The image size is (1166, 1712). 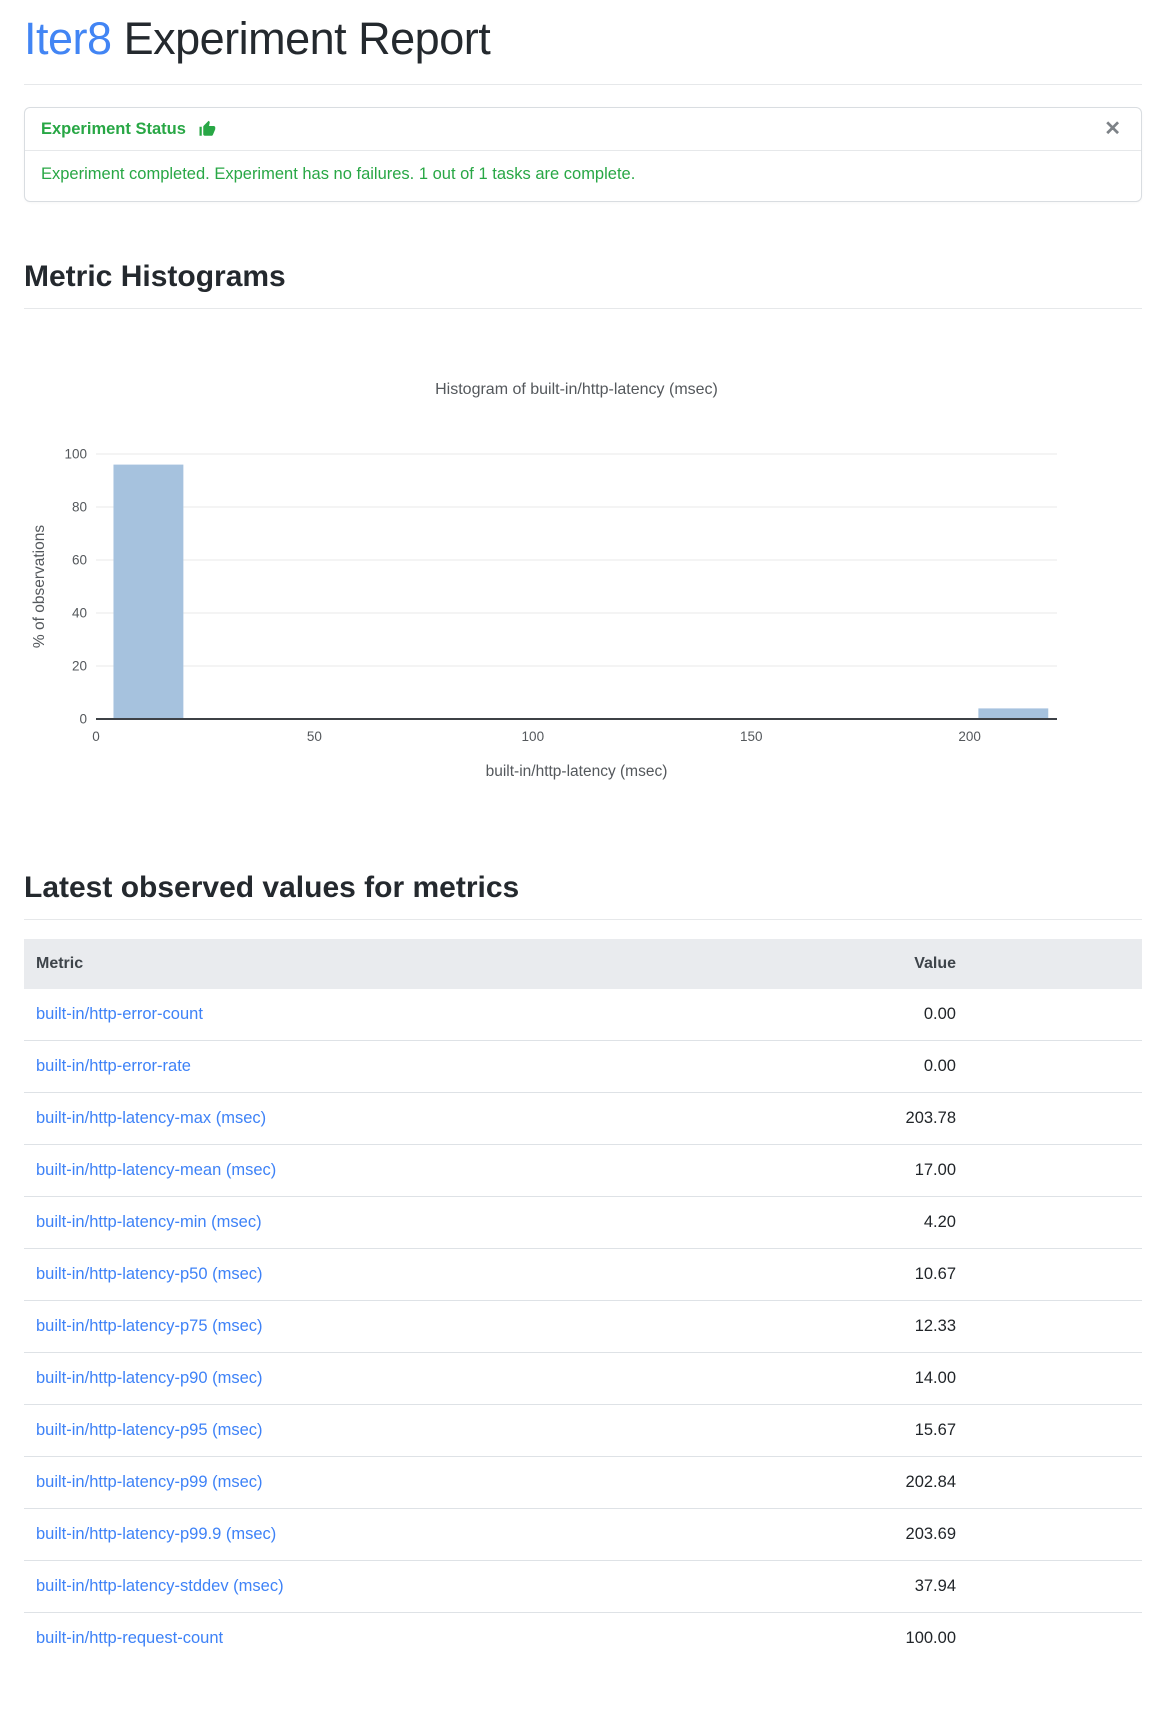 What do you see at coordinates (307, 38) in the screenshot?
I see `page-title-text: Experiment Report` at bounding box center [307, 38].